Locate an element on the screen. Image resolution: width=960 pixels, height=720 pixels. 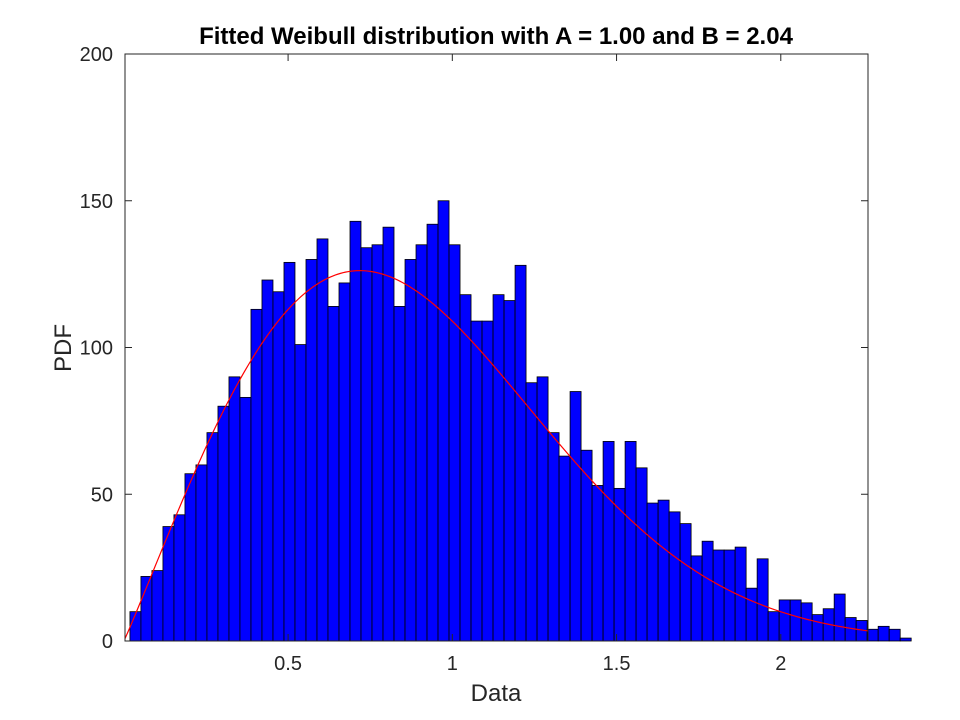
x-axis-label: Data is located at coordinates (496, 693).